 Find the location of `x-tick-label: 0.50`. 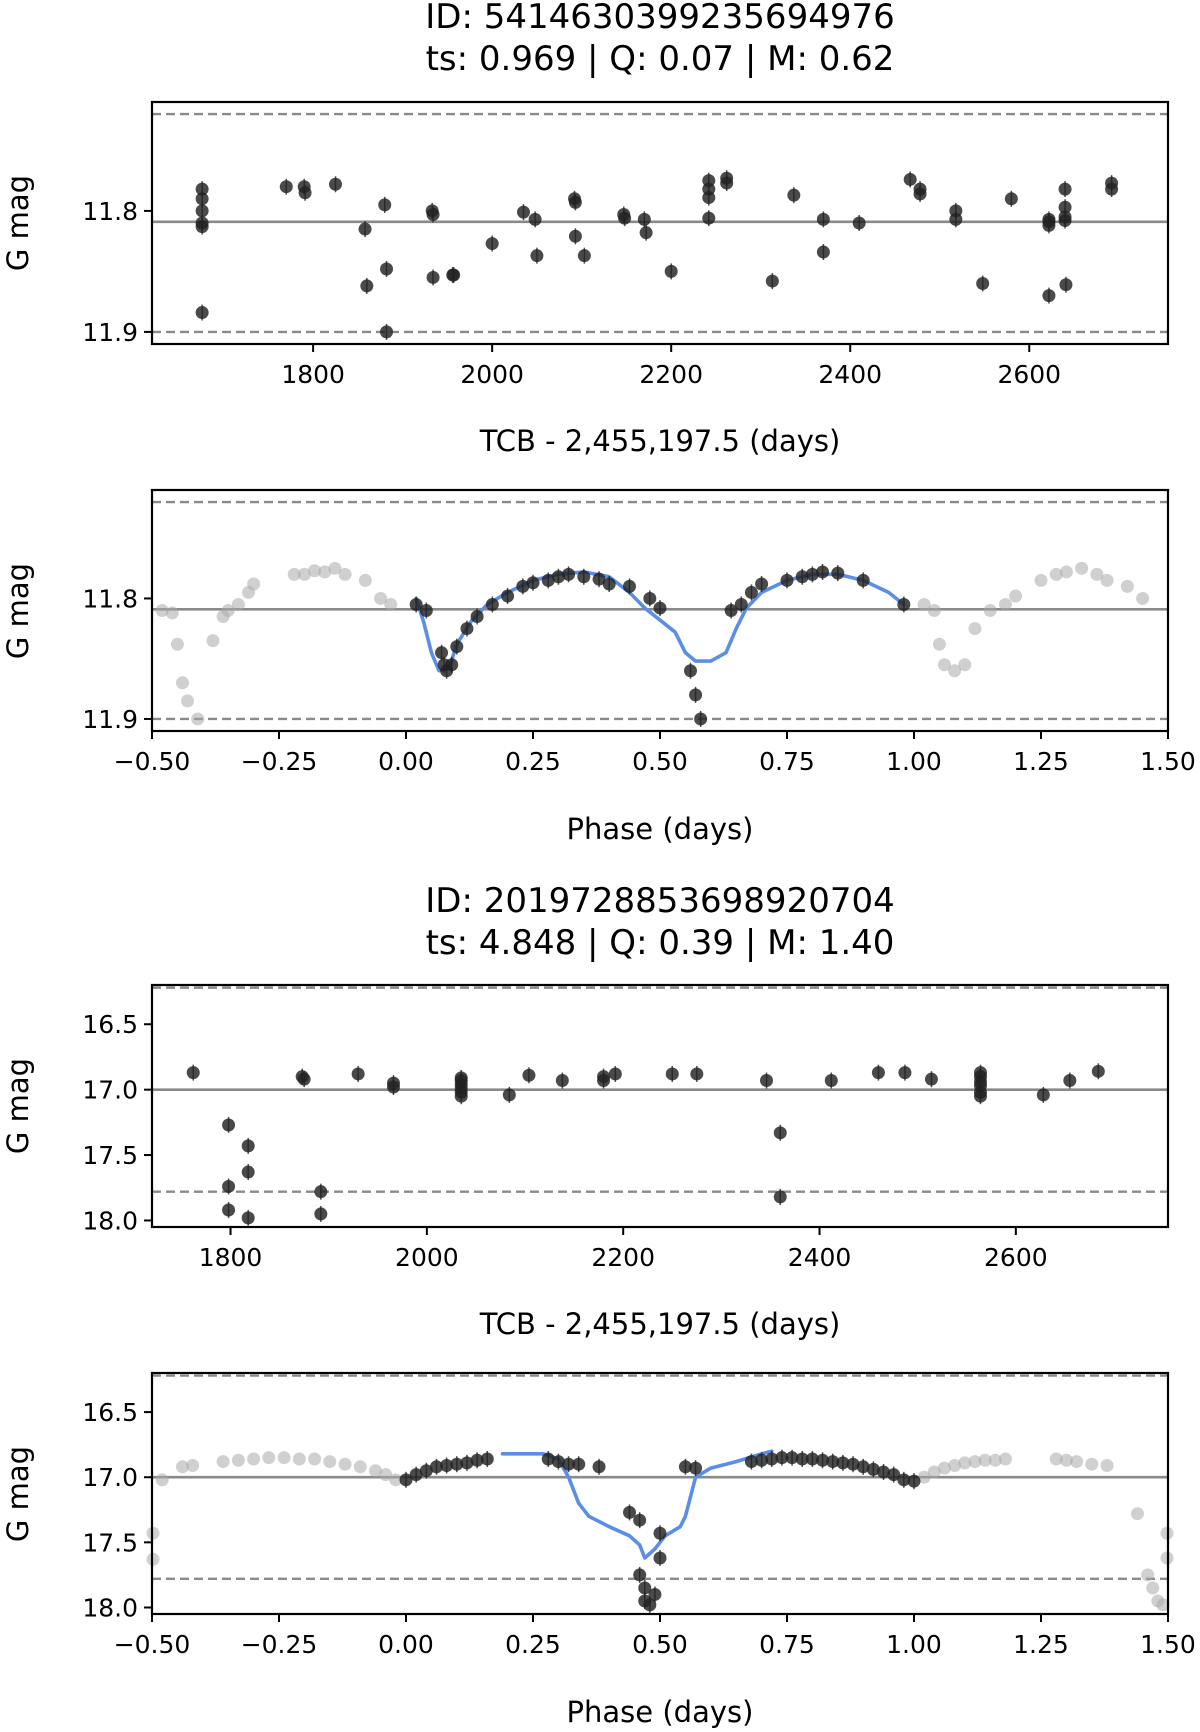

x-tick-label: 0.50 is located at coordinates (660, 761).